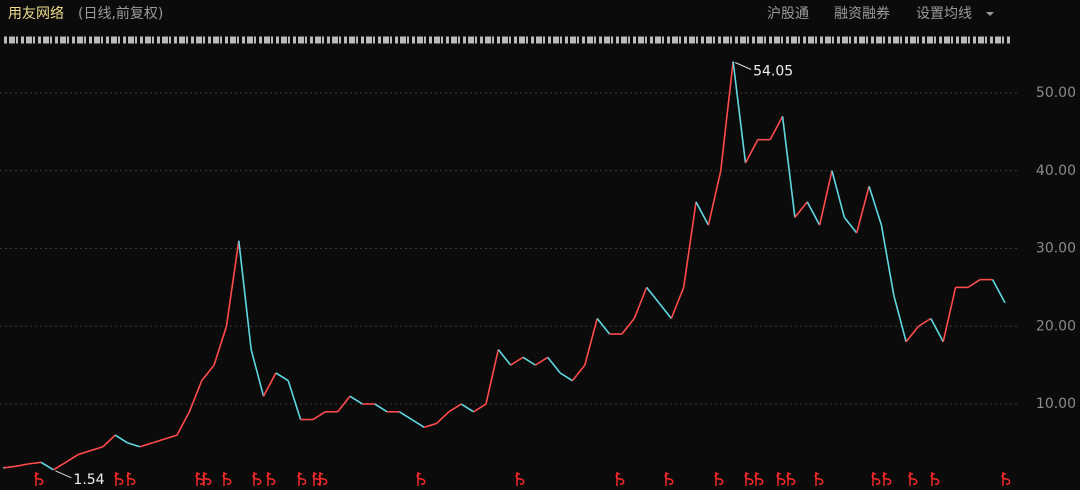 Image resolution: width=1080 pixels, height=490 pixels. I want to click on menu-item: 设置均线, so click(944, 14).